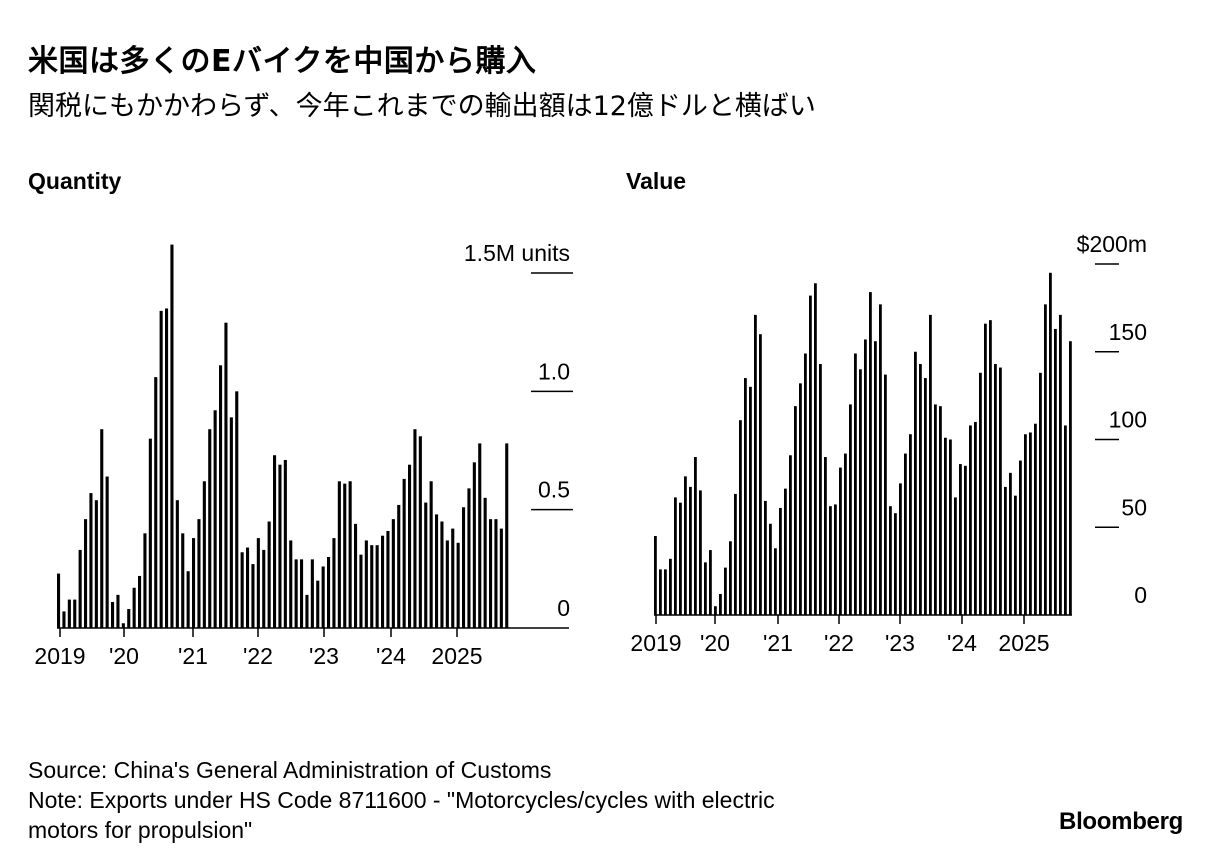  What do you see at coordinates (839, 643) in the screenshot?
I see `value-xtick-label: '22` at bounding box center [839, 643].